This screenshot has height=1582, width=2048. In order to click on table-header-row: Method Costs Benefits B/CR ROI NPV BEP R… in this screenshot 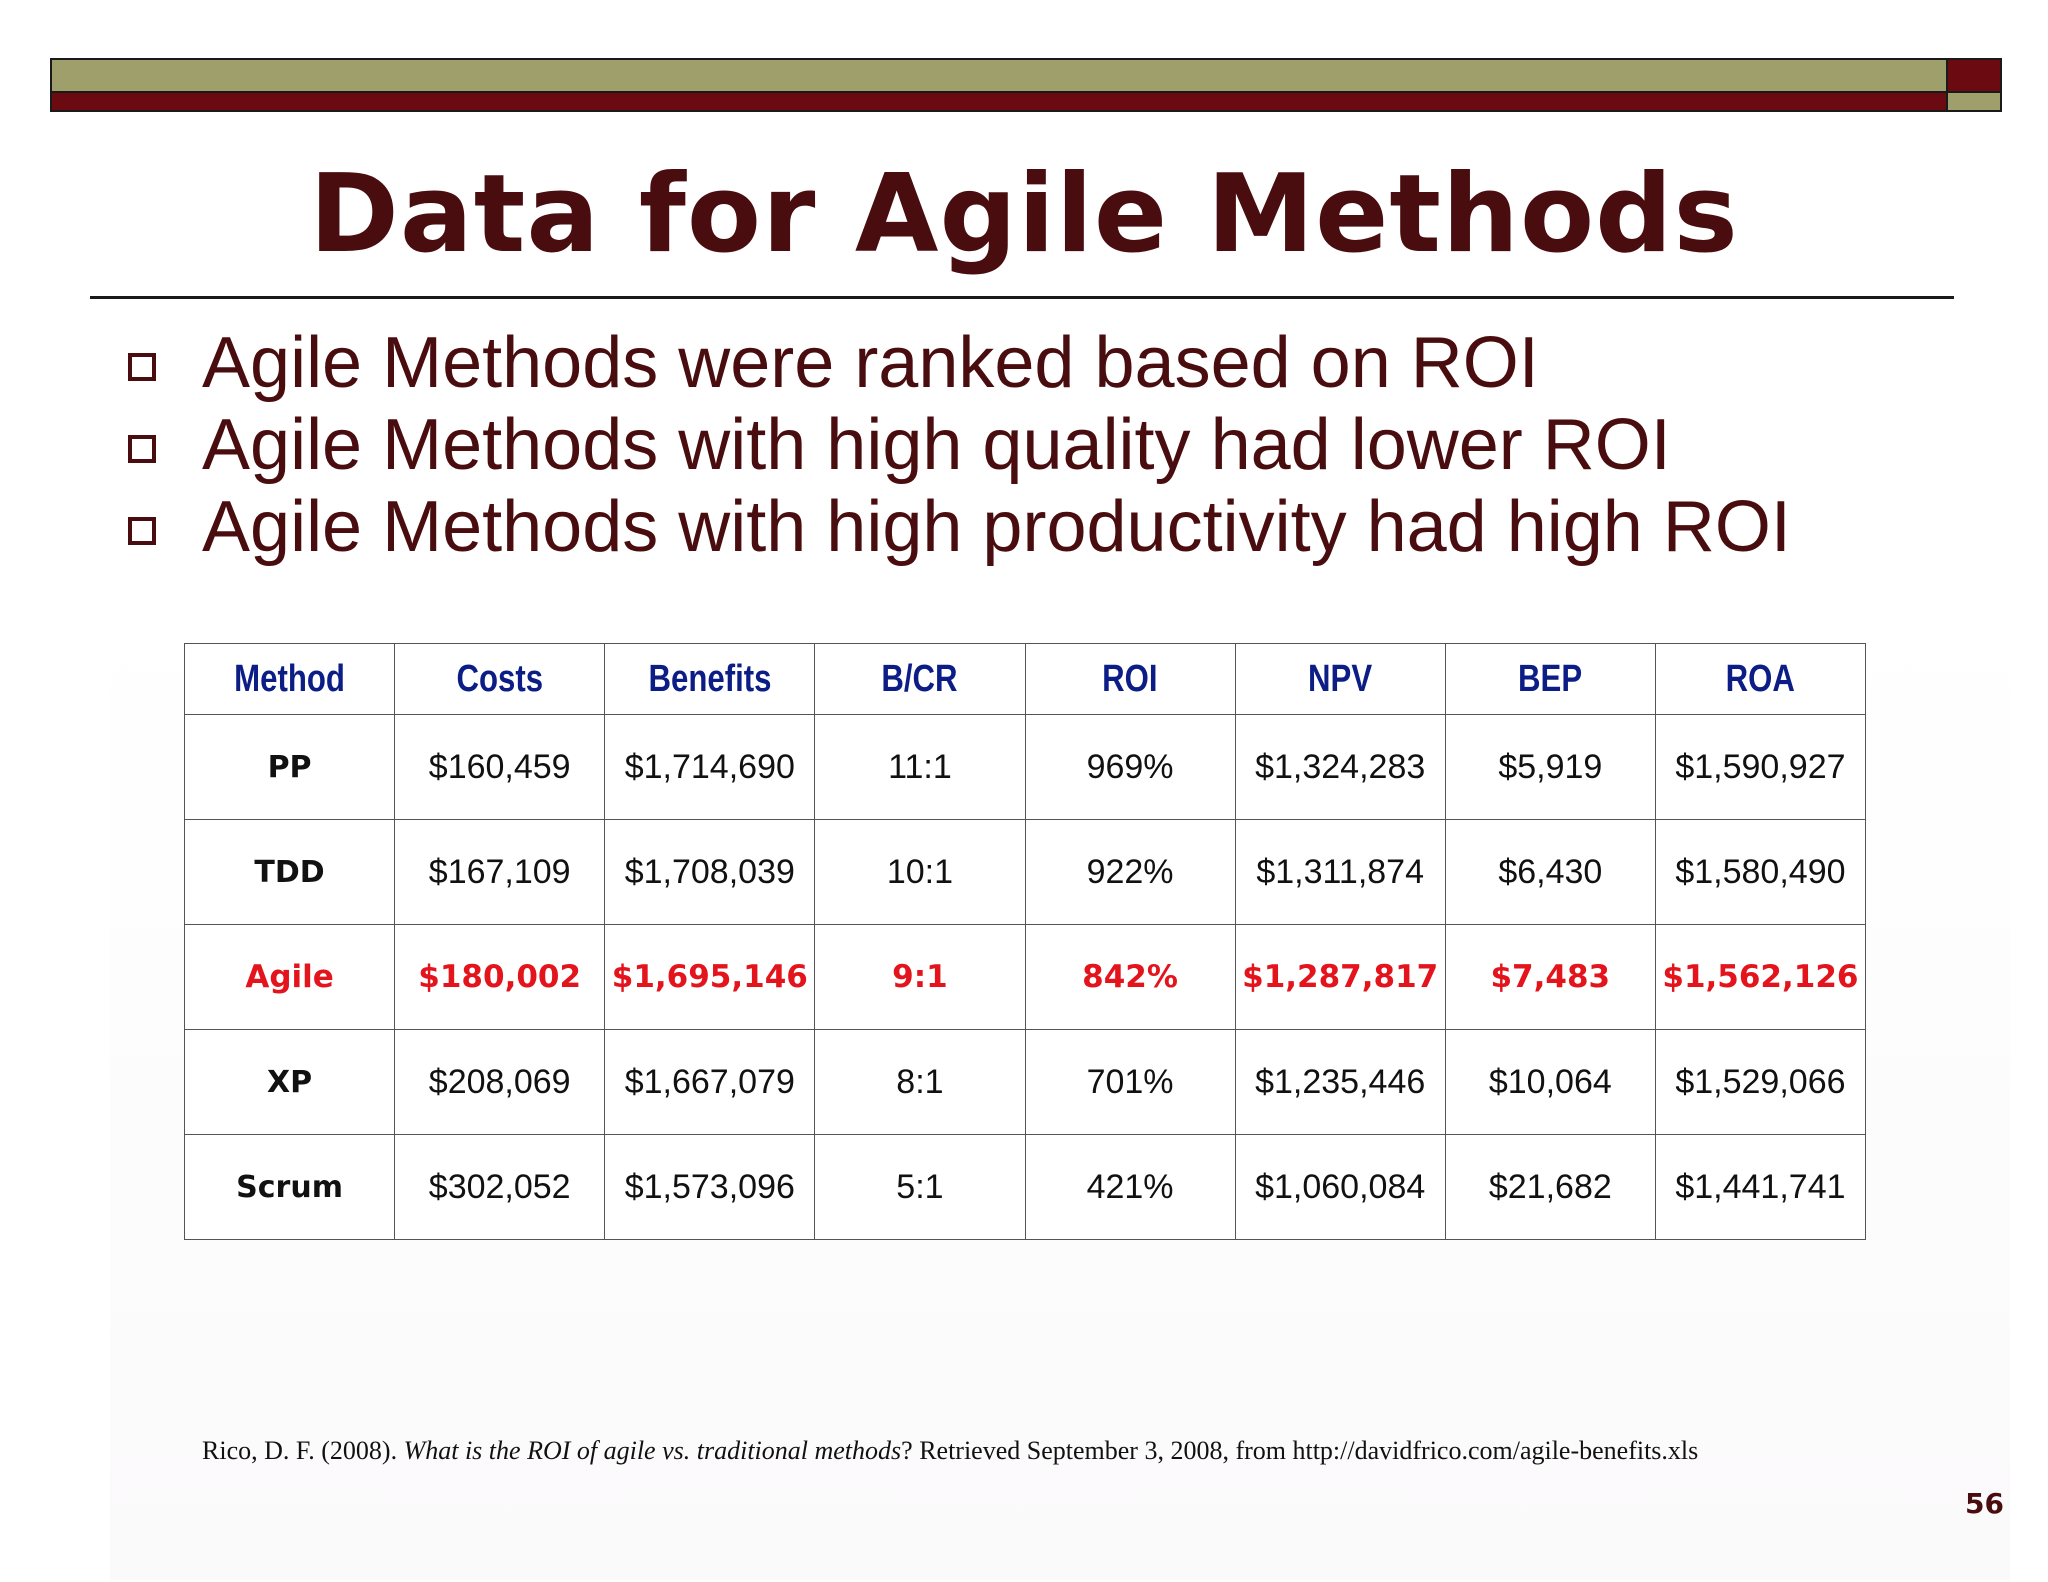, I will do `click(1025, 679)`.